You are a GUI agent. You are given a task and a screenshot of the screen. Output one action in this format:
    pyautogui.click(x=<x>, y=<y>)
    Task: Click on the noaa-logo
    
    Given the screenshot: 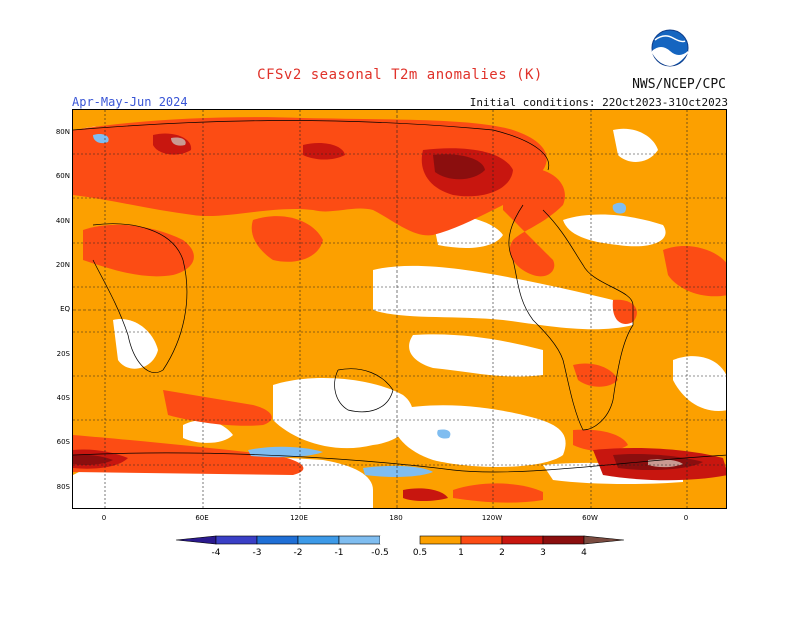 What is the action you would take?
    pyautogui.click(x=670, y=48)
    